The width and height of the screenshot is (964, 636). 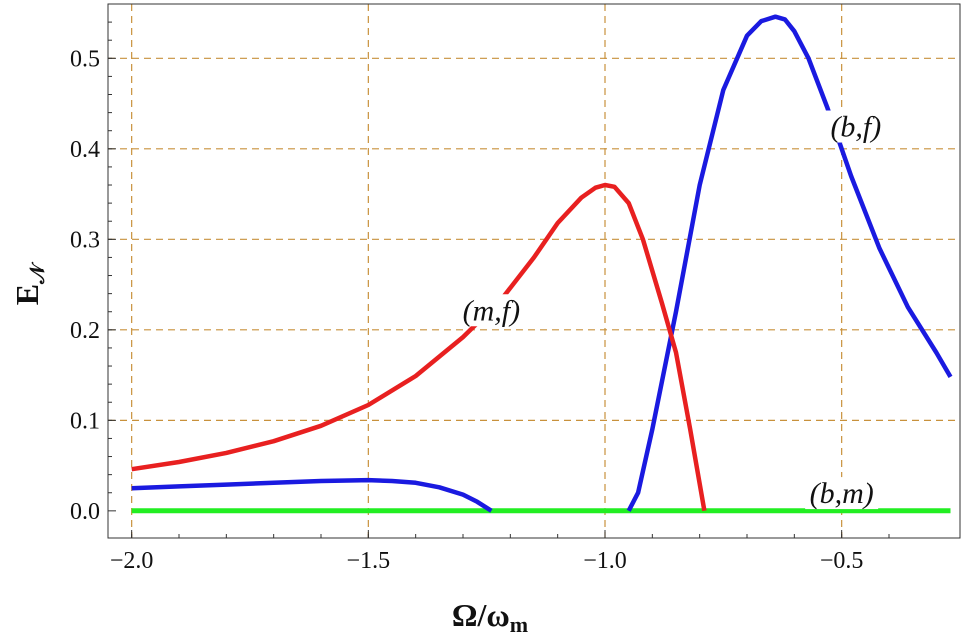 I want to click on y-tick-label-4: 0.4, so click(x=85, y=150).